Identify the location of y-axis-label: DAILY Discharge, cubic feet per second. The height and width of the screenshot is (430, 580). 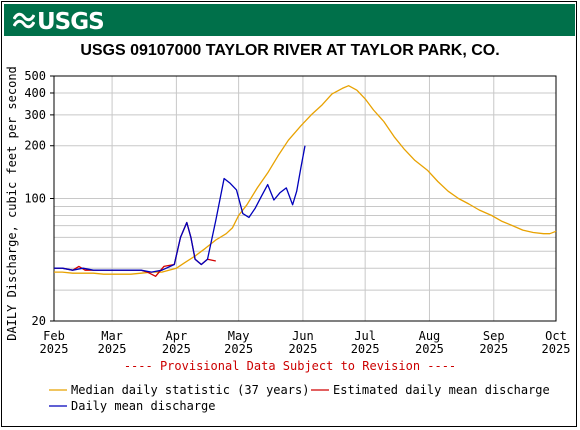
(12, 203).